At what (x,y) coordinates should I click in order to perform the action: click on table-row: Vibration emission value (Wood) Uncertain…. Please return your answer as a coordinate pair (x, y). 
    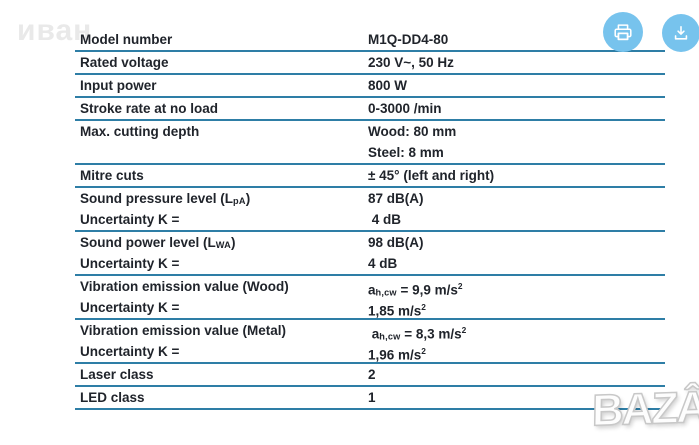
    Looking at the image, I should click on (370, 298).